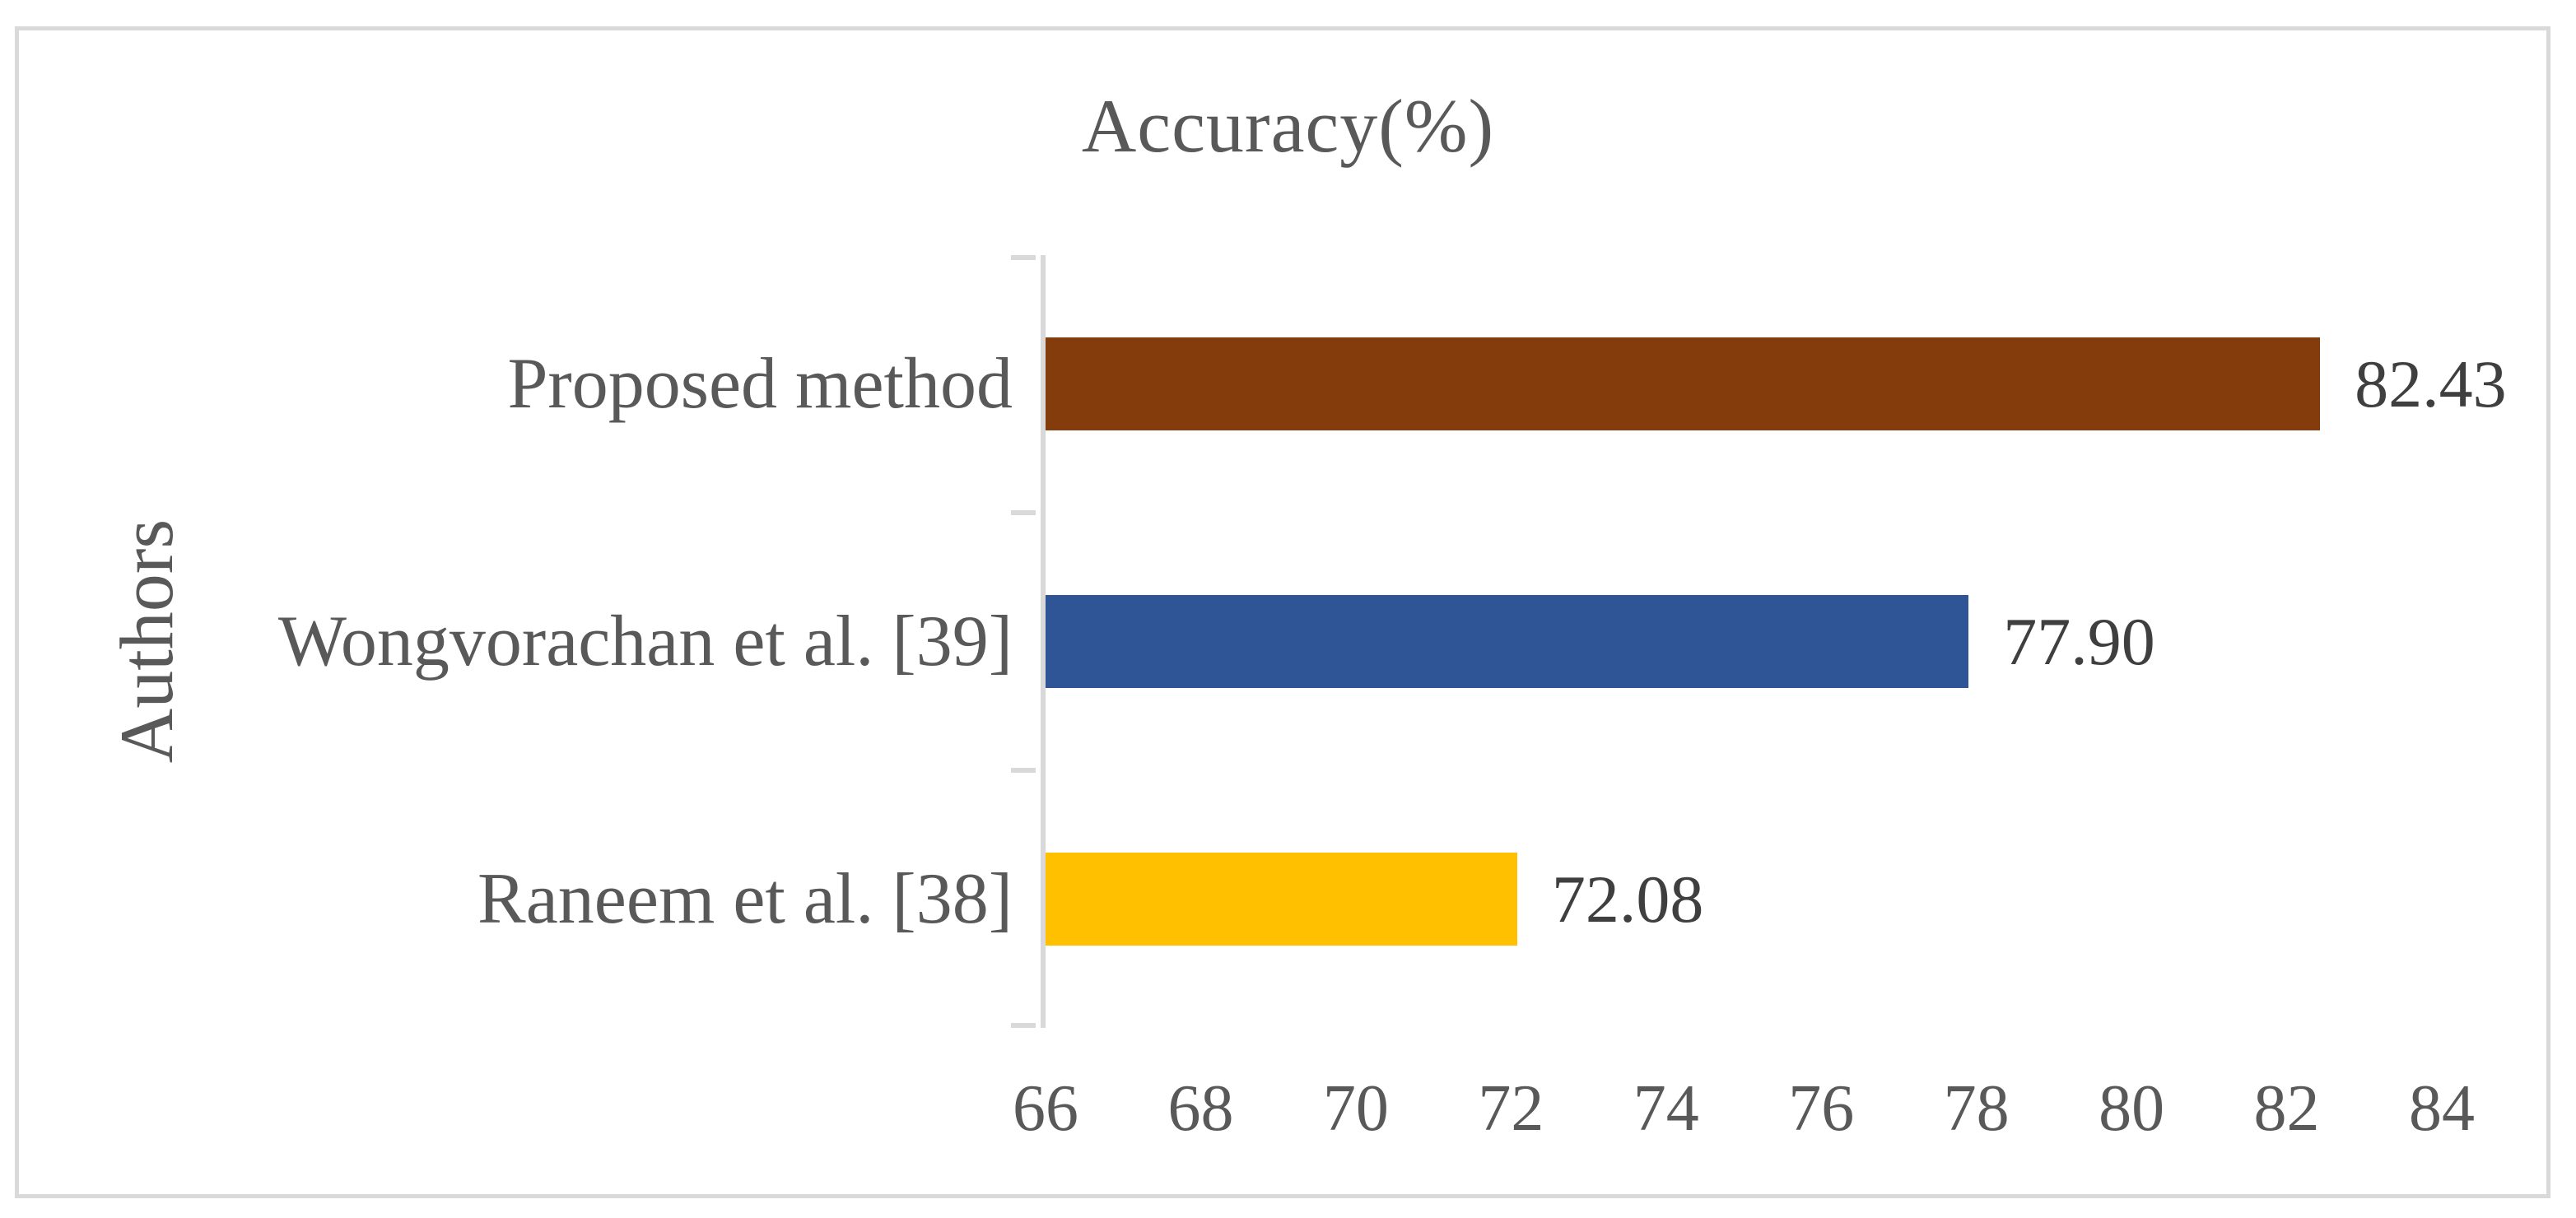 The height and width of the screenshot is (1218, 2576). Describe the element at coordinates (760, 384) in the screenshot. I see `category-label-proposed-method: Proposed method` at that location.